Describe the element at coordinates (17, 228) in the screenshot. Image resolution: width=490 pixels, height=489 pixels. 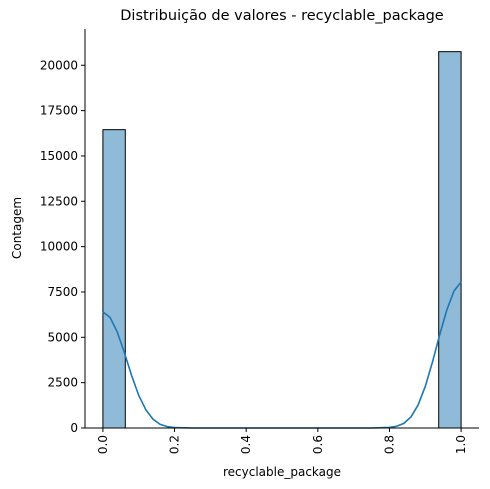
I see `y-axis-label: Contagem` at that location.